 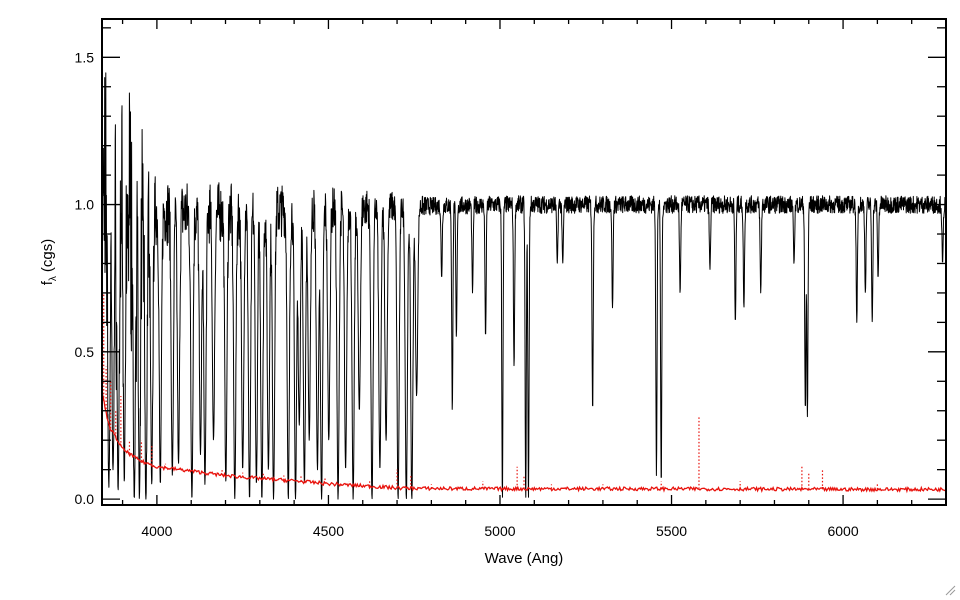 I want to click on y-tick-label: 1.5, so click(x=85, y=57).